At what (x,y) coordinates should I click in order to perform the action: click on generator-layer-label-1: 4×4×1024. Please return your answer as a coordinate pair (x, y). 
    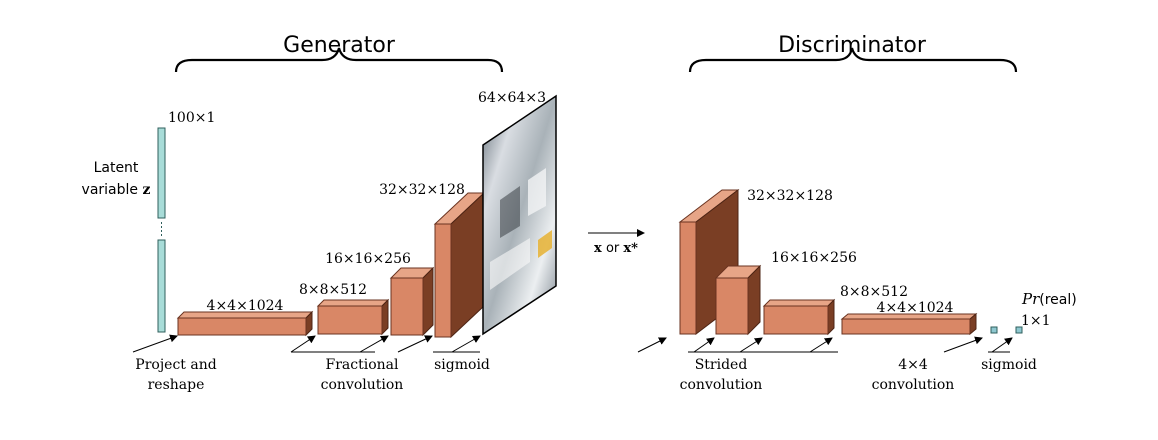
    Looking at the image, I should click on (245, 306).